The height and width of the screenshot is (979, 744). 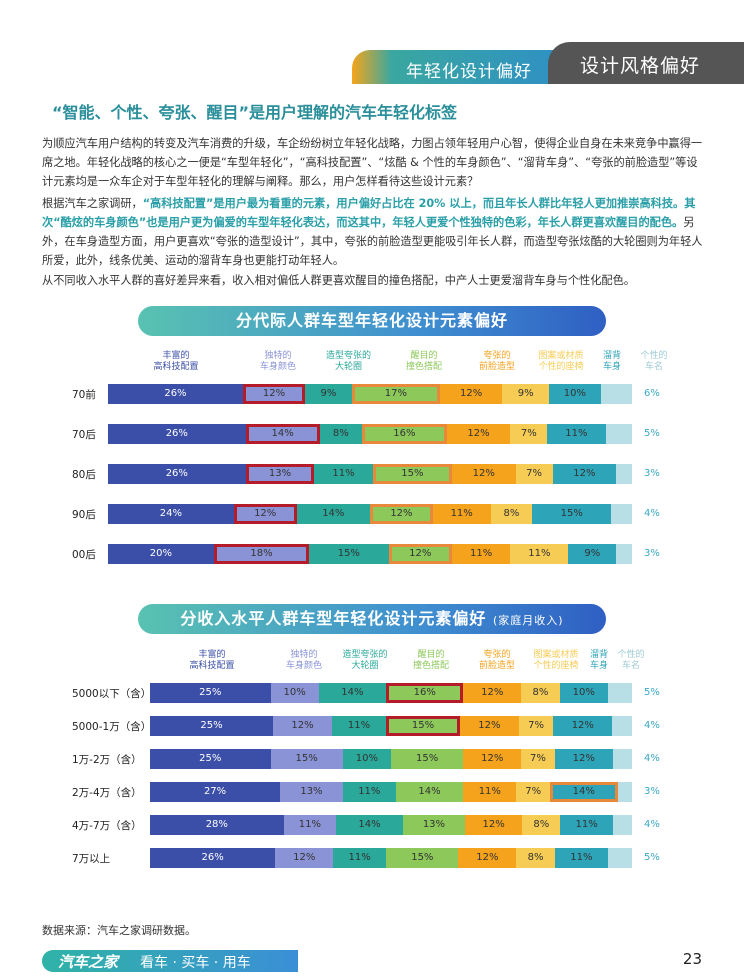 I want to click on row-label: 70前, so click(x=84, y=395).